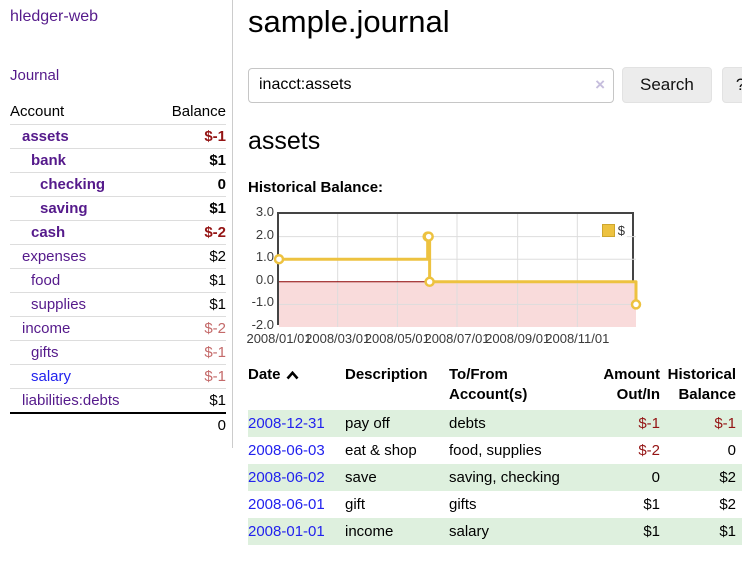 Image resolution: width=742 pixels, height=582 pixels. I want to click on chart-y-tick-label: 2.0, so click(264, 234).